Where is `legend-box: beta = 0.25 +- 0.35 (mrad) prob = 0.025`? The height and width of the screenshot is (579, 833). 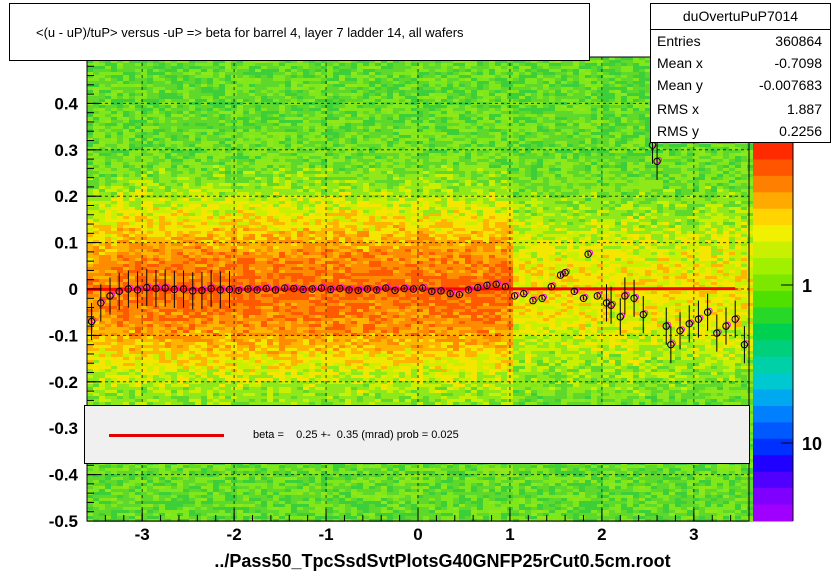
legend-box: beta = 0.25 +- 0.35 (mrad) prob = 0.025 is located at coordinates (417, 434).